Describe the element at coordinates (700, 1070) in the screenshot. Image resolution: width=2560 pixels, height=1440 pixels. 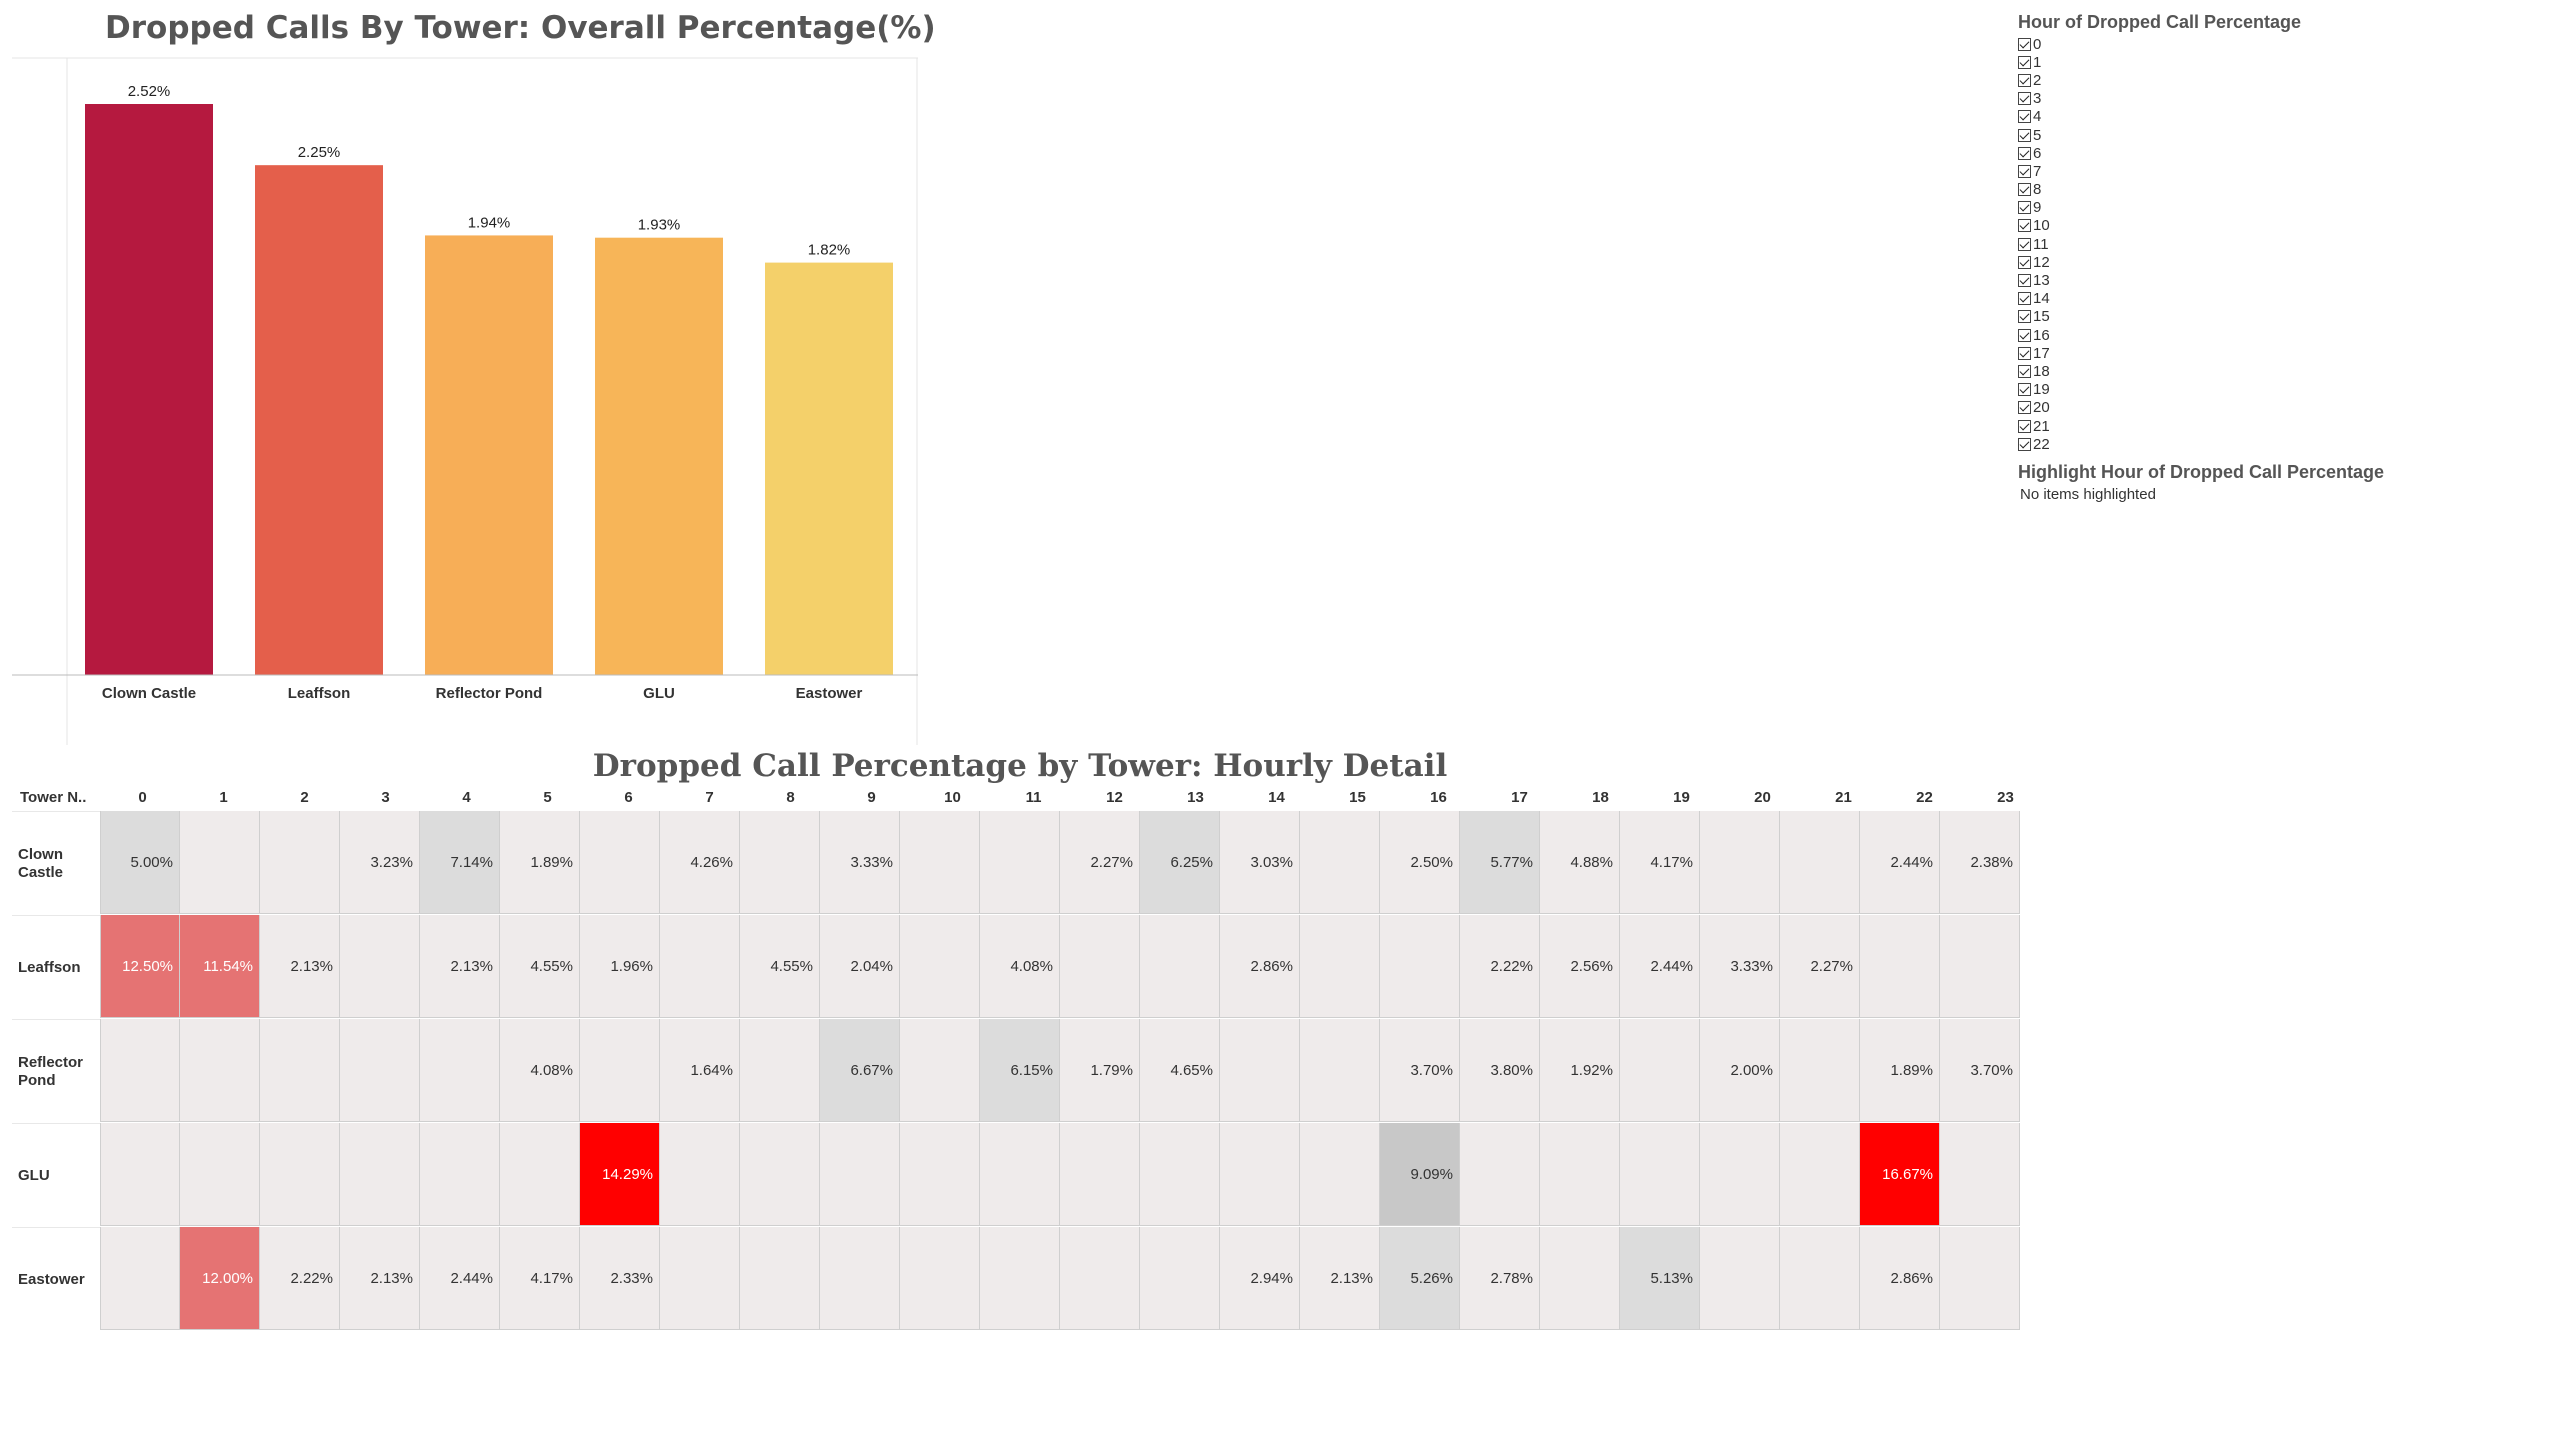
I see `heatmap-cell: 1.64%` at that location.